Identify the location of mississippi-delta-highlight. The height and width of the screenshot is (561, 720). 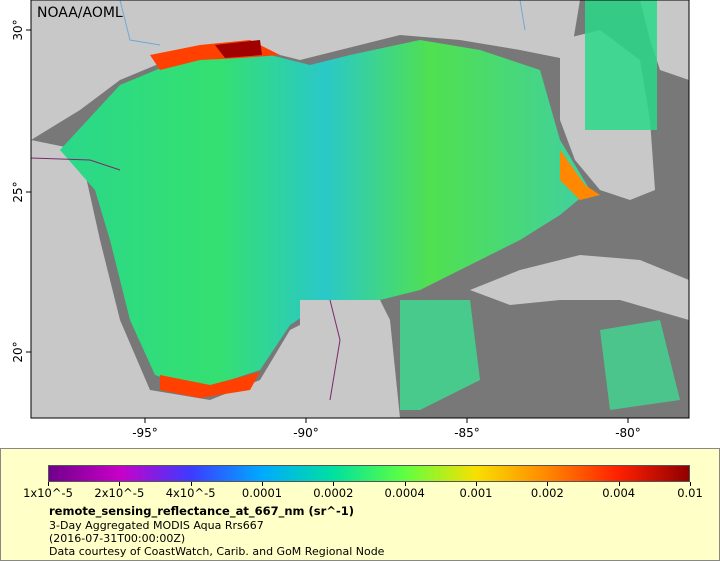
(238, 49).